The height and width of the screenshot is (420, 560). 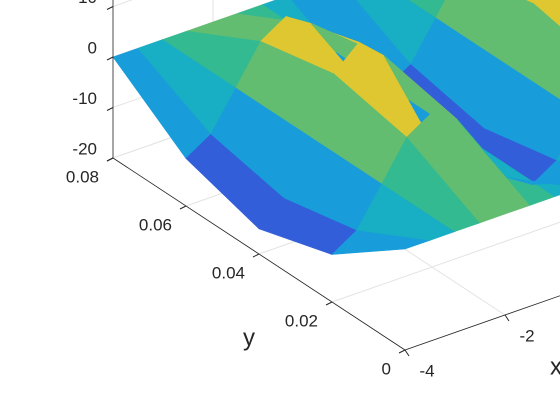 What do you see at coordinates (301, 320) in the screenshot?
I see `y-tick-label: 0.02` at bounding box center [301, 320].